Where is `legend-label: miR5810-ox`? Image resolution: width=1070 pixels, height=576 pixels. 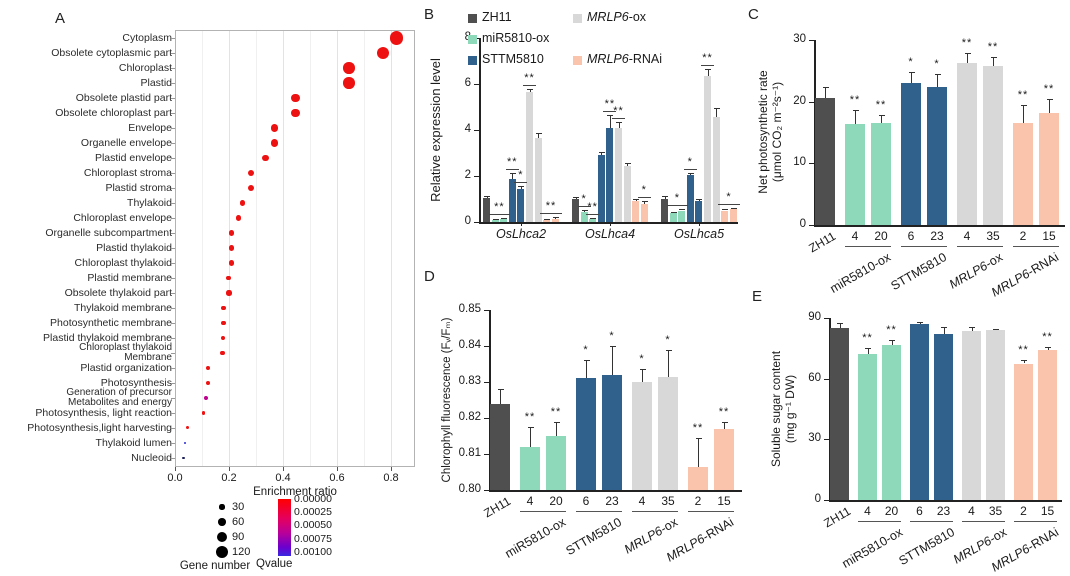
legend-label: miR5810-ox is located at coordinates (516, 38).